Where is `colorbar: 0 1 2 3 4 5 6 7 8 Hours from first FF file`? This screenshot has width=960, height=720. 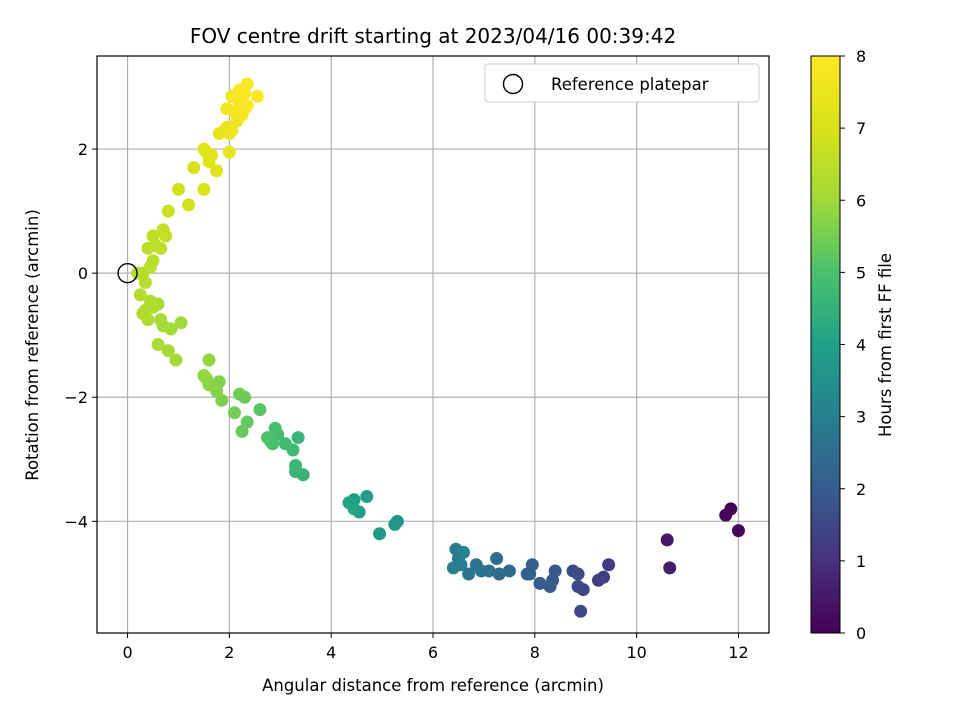
colorbar: 0 1 2 3 4 5 6 7 8 Hours from first FF file is located at coordinates (852, 345).